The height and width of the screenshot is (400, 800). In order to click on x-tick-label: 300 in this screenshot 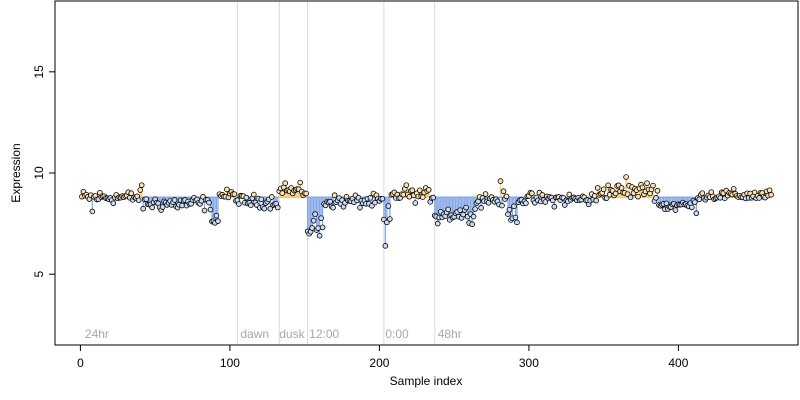, I will do `click(529, 363)`.